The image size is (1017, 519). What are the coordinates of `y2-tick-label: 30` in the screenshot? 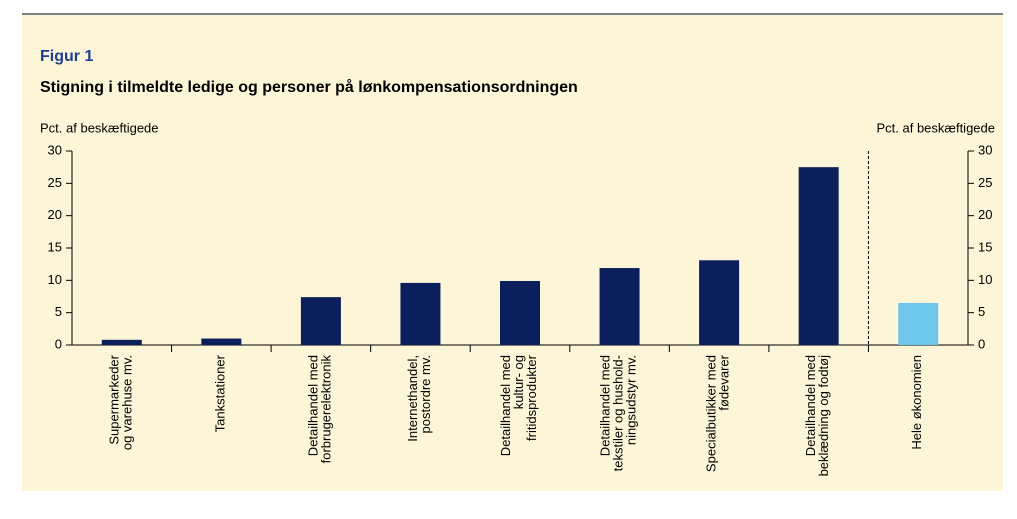 It's located at (985, 149).